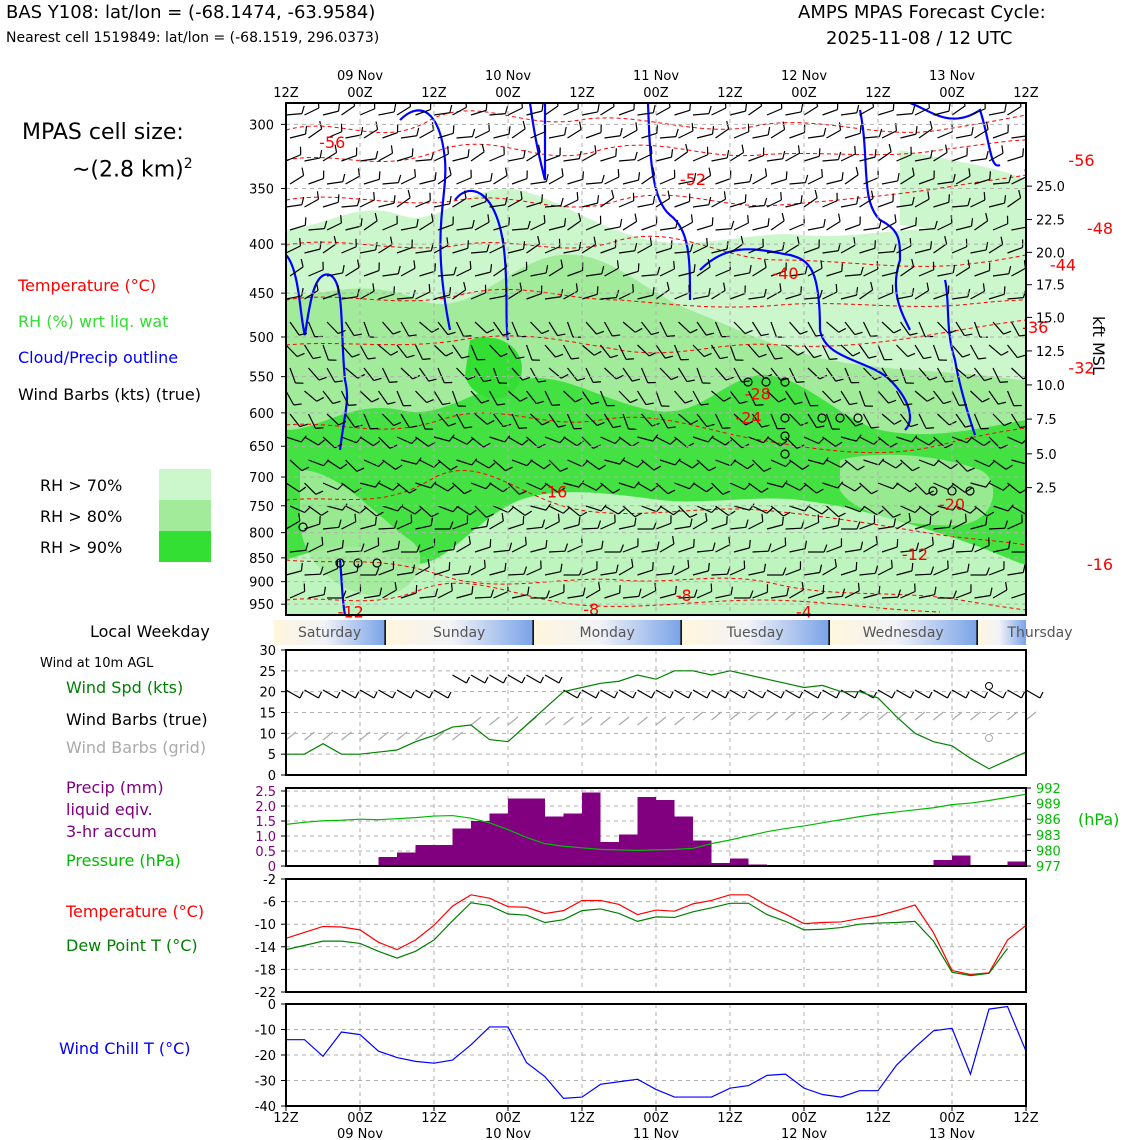 The image size is (1140, 1140). Describe the element at coordinates (265, 1031) in the screenshot. I see `panel-tick-label: -10` at that location.